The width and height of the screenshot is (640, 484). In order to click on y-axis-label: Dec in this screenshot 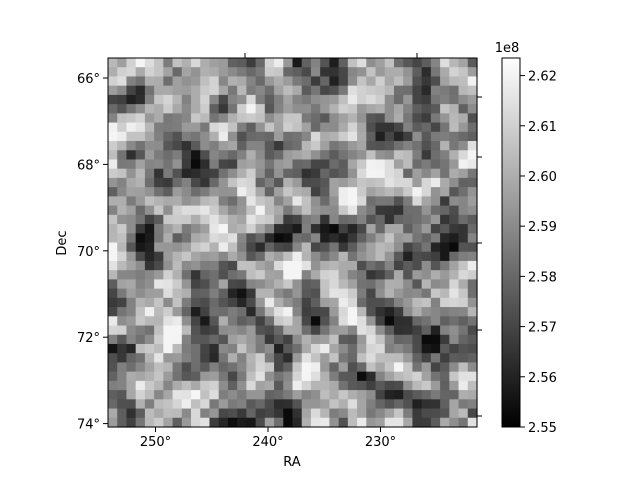, I will do `click(62, 242)`.